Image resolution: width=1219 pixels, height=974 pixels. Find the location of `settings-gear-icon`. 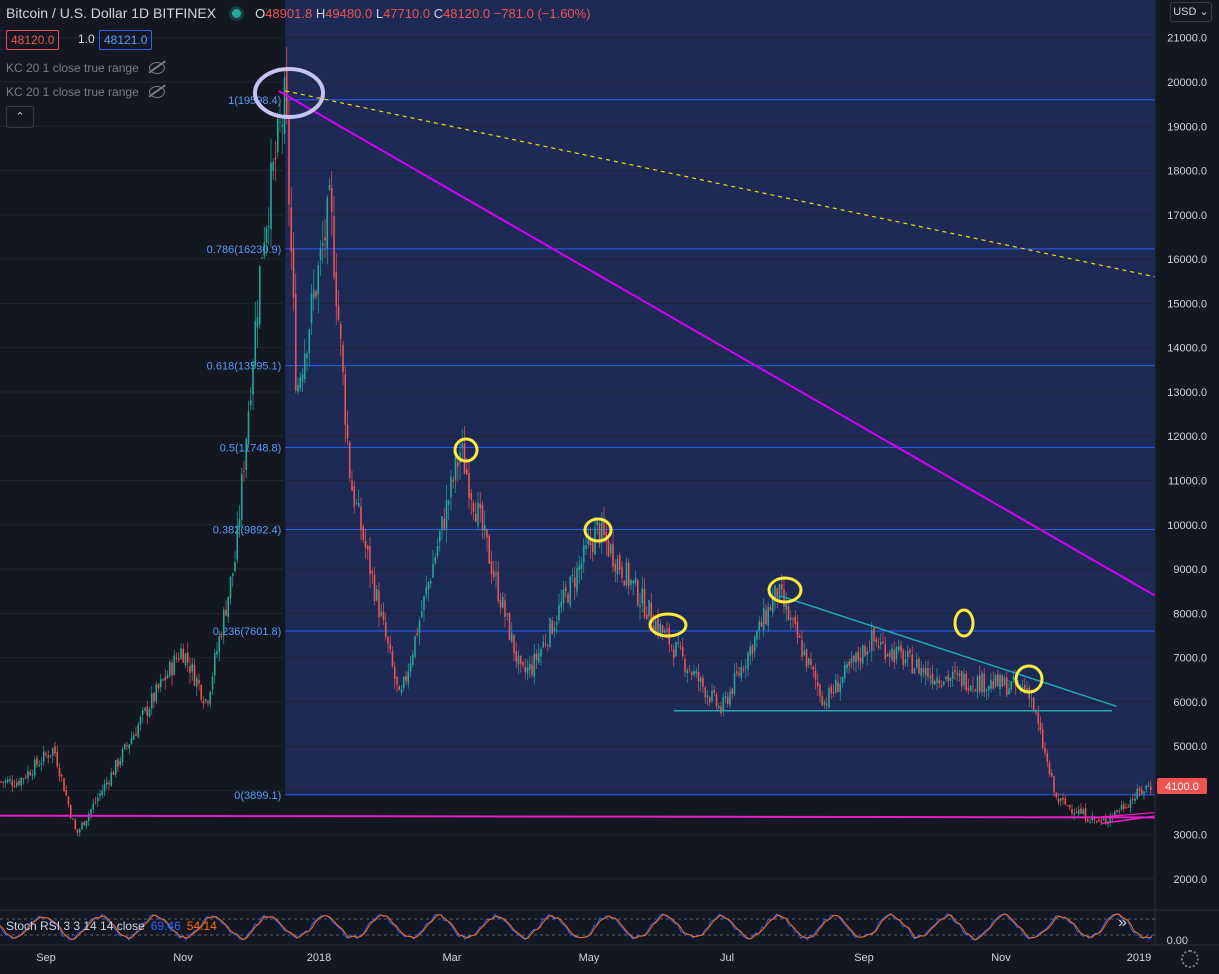

settings-gear-icon is located at coordinates (1190, 959).